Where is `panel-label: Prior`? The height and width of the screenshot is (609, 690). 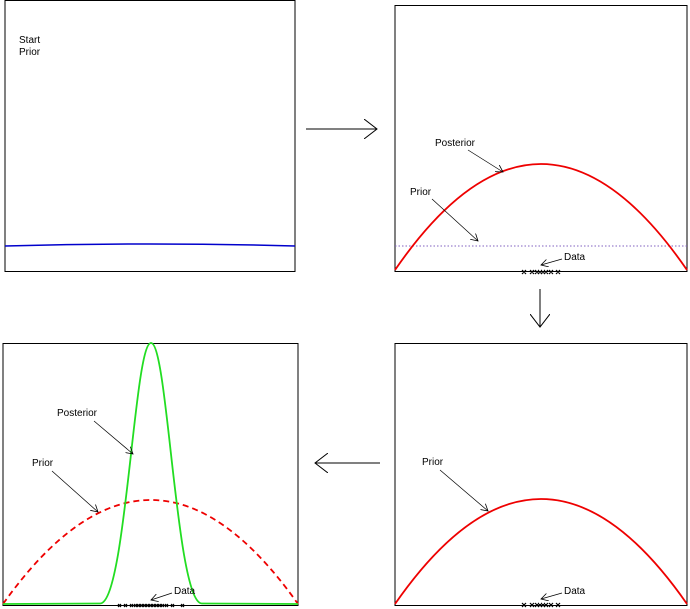
panel-label: Prior is located at coordinates (30, 52).